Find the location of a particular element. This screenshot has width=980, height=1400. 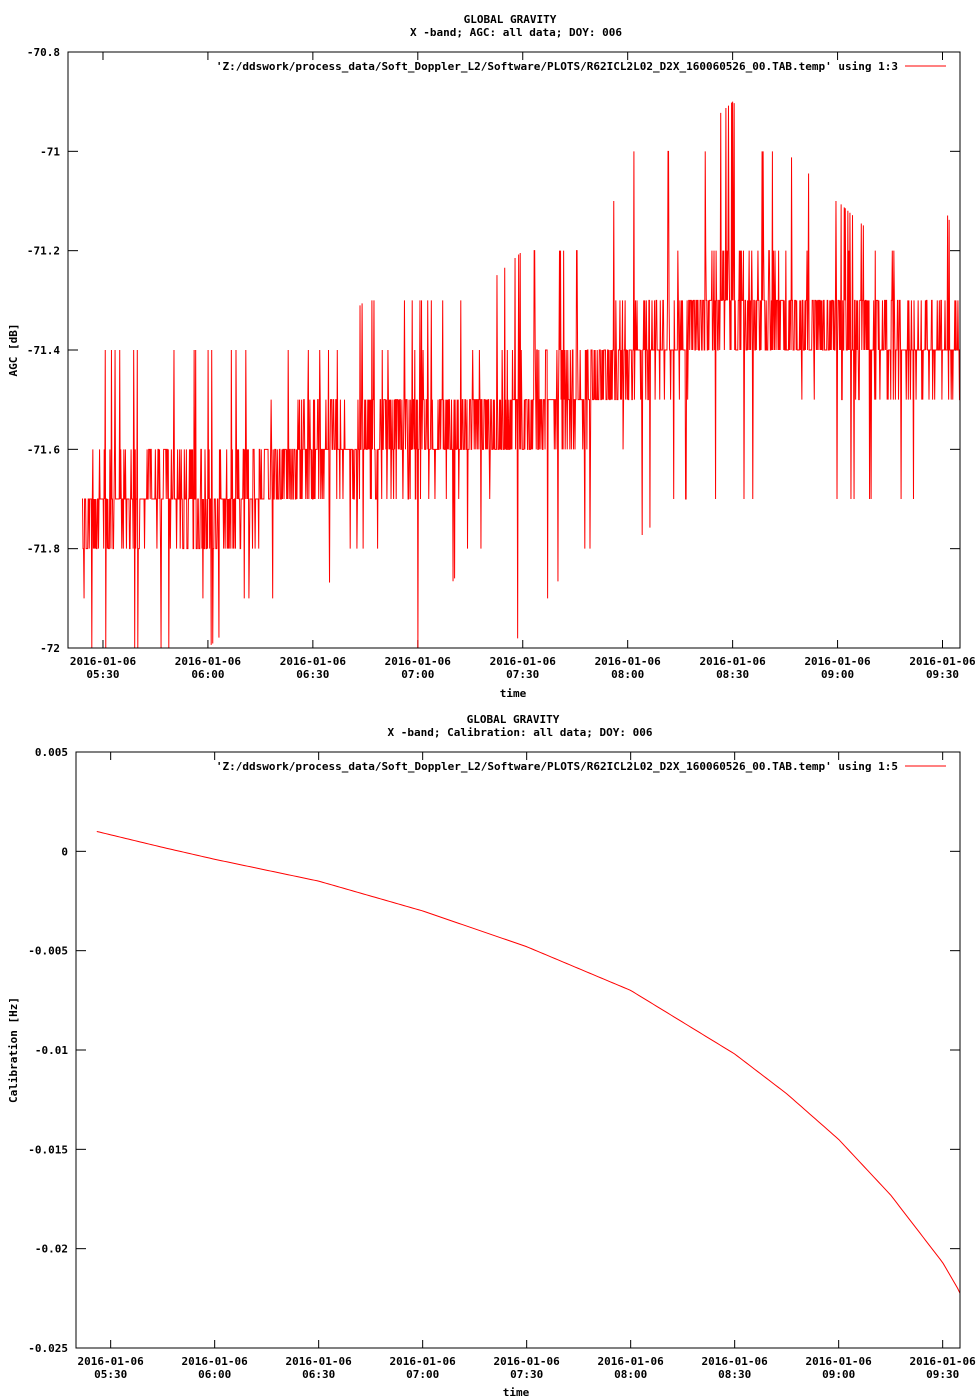

y-tick-label: 0 is located at coordinates (64, 851).